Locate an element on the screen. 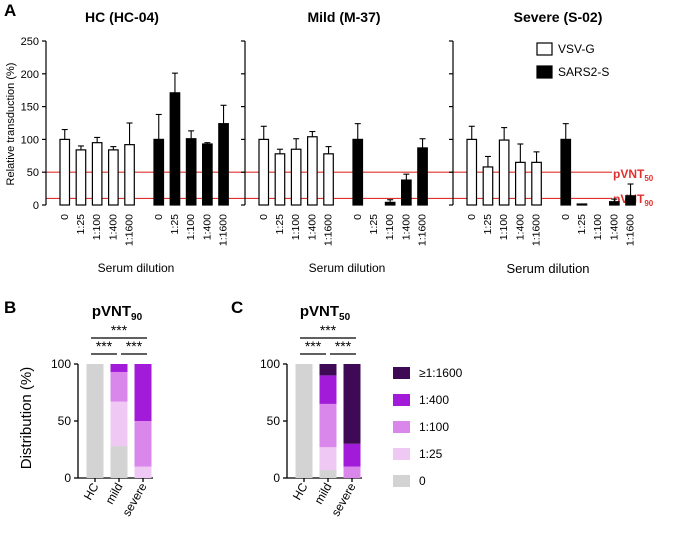 Image resolution: width=685 pixels, height=537 pixels. legend-label-0: 0 is located at coordinates (422, 481).